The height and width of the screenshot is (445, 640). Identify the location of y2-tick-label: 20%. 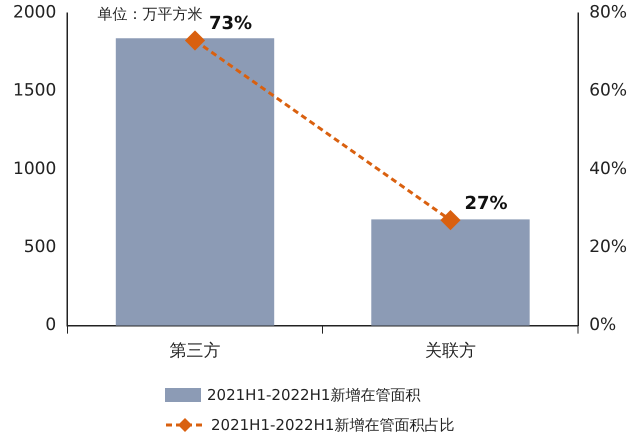
(608, 246).